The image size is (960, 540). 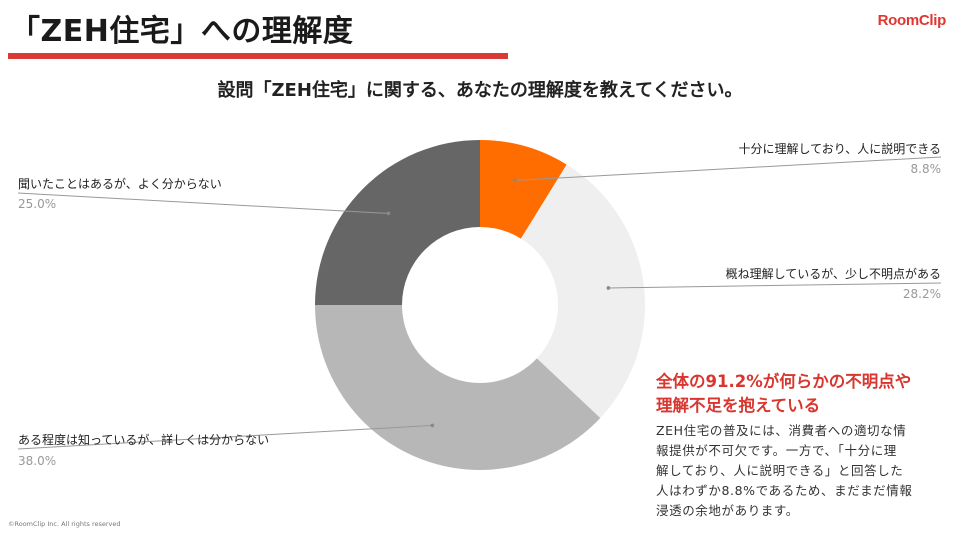 What do you see at coordinates (781, 430) in the screenshot?
I see `callout-body-line-1: ZEH住宅の普及には、消費者への適切な情` at bounding box center [781, 430].